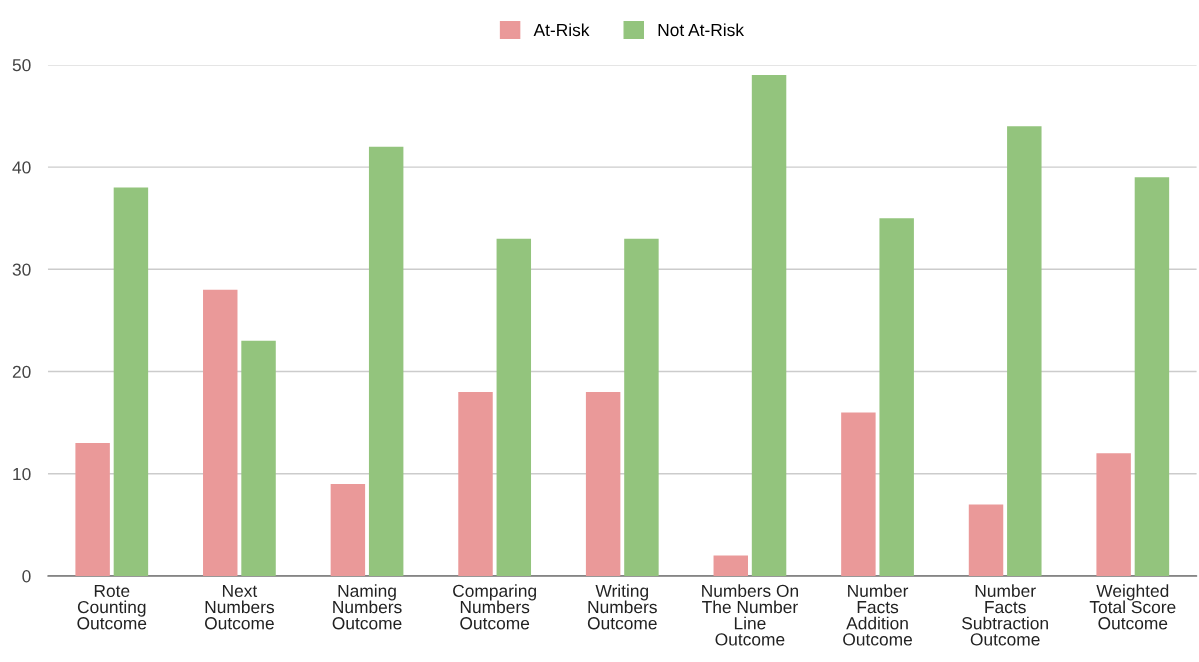 The height and width of the screenshot is (662, 1199). Describe the element at coordinates (877, 615) in the screenshot. I see `x-tick-label: Number Facts Addition Outcome` at that location.